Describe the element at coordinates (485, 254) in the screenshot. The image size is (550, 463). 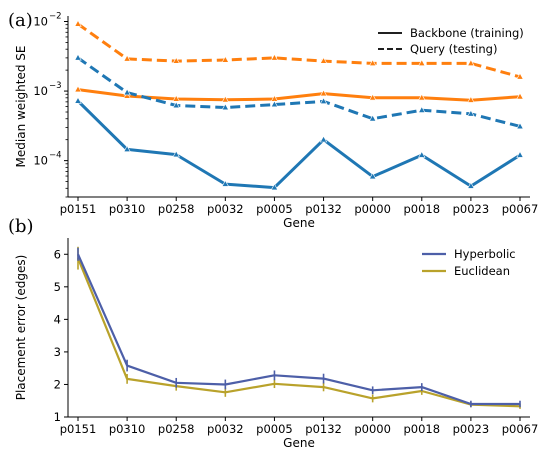
I see `legend-label: Hyperbolic` at that location.